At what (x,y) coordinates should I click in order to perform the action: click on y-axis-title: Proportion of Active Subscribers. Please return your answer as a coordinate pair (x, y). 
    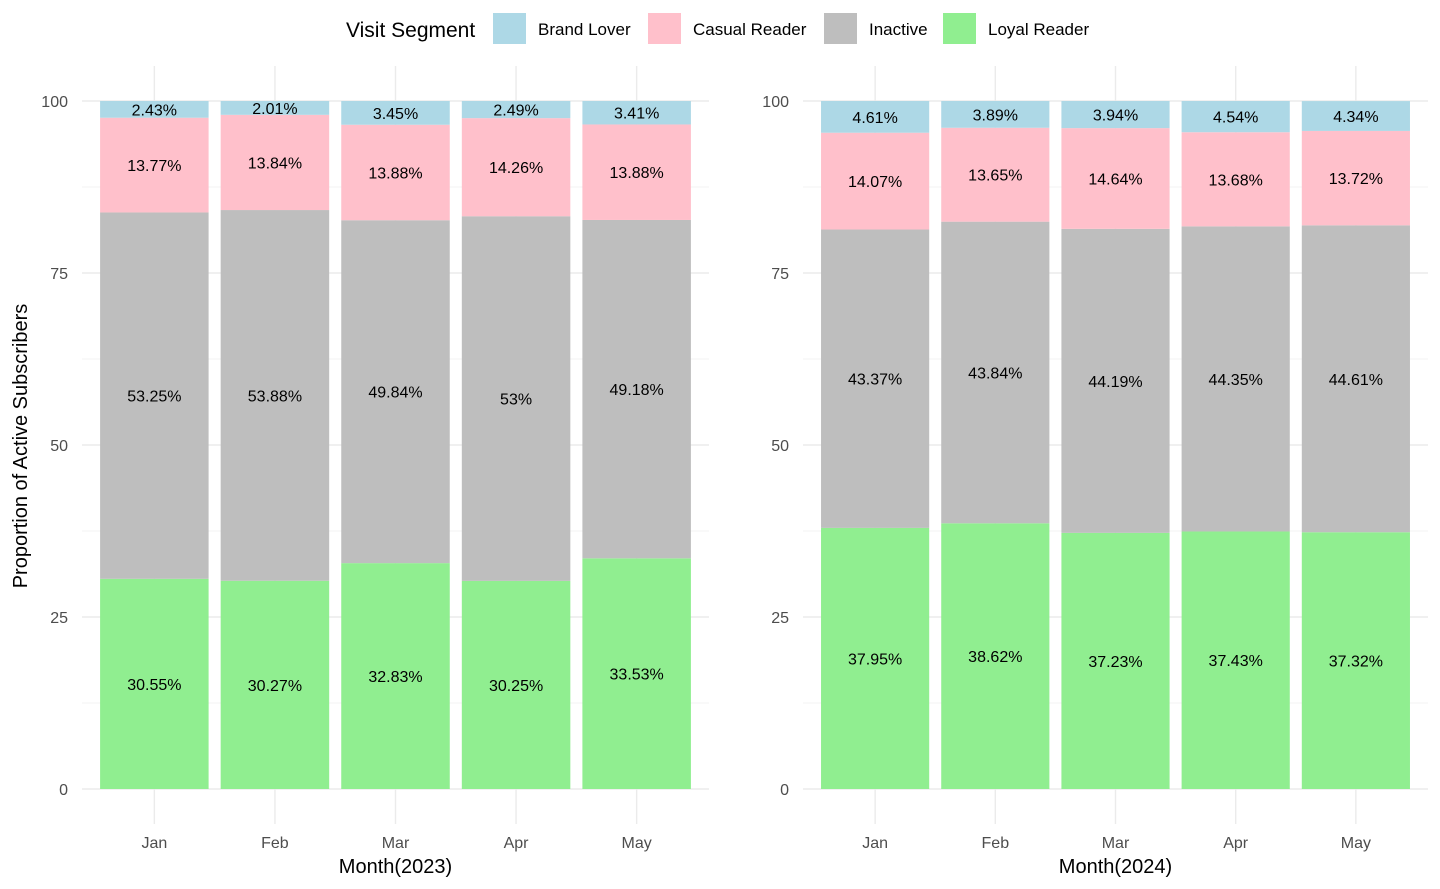
    Looking at the image, I should click on (21, 446).